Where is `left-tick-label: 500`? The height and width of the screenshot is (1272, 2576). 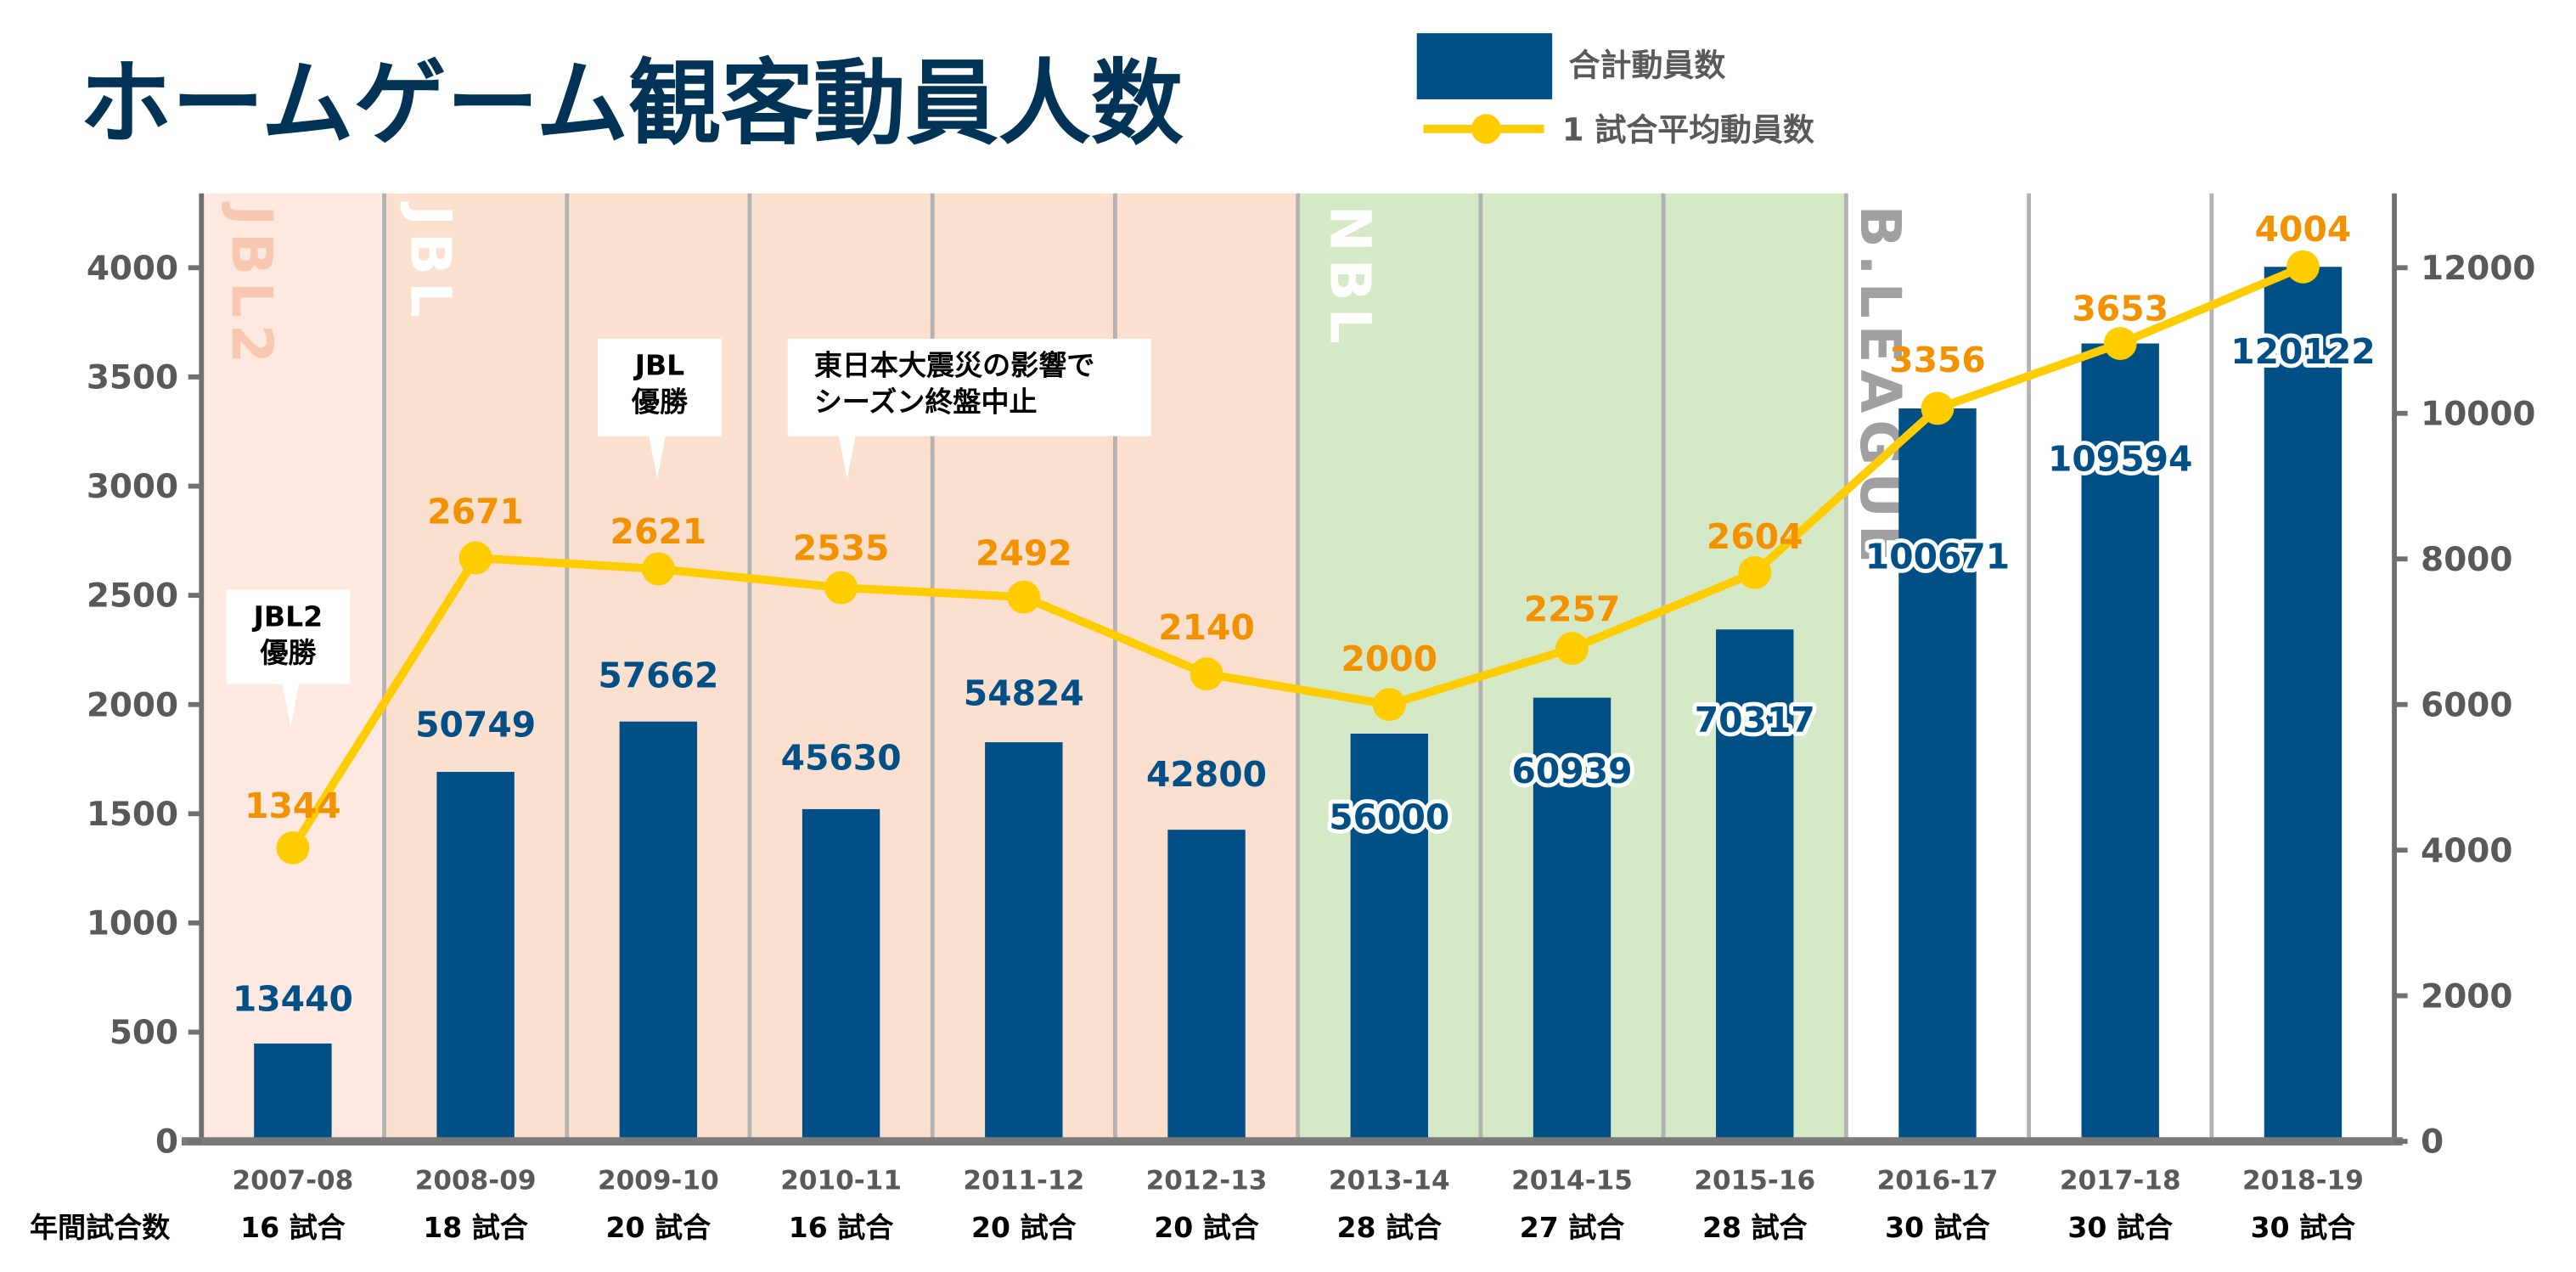
left-tick-label: 500 is located at coordinates (144, 1033).